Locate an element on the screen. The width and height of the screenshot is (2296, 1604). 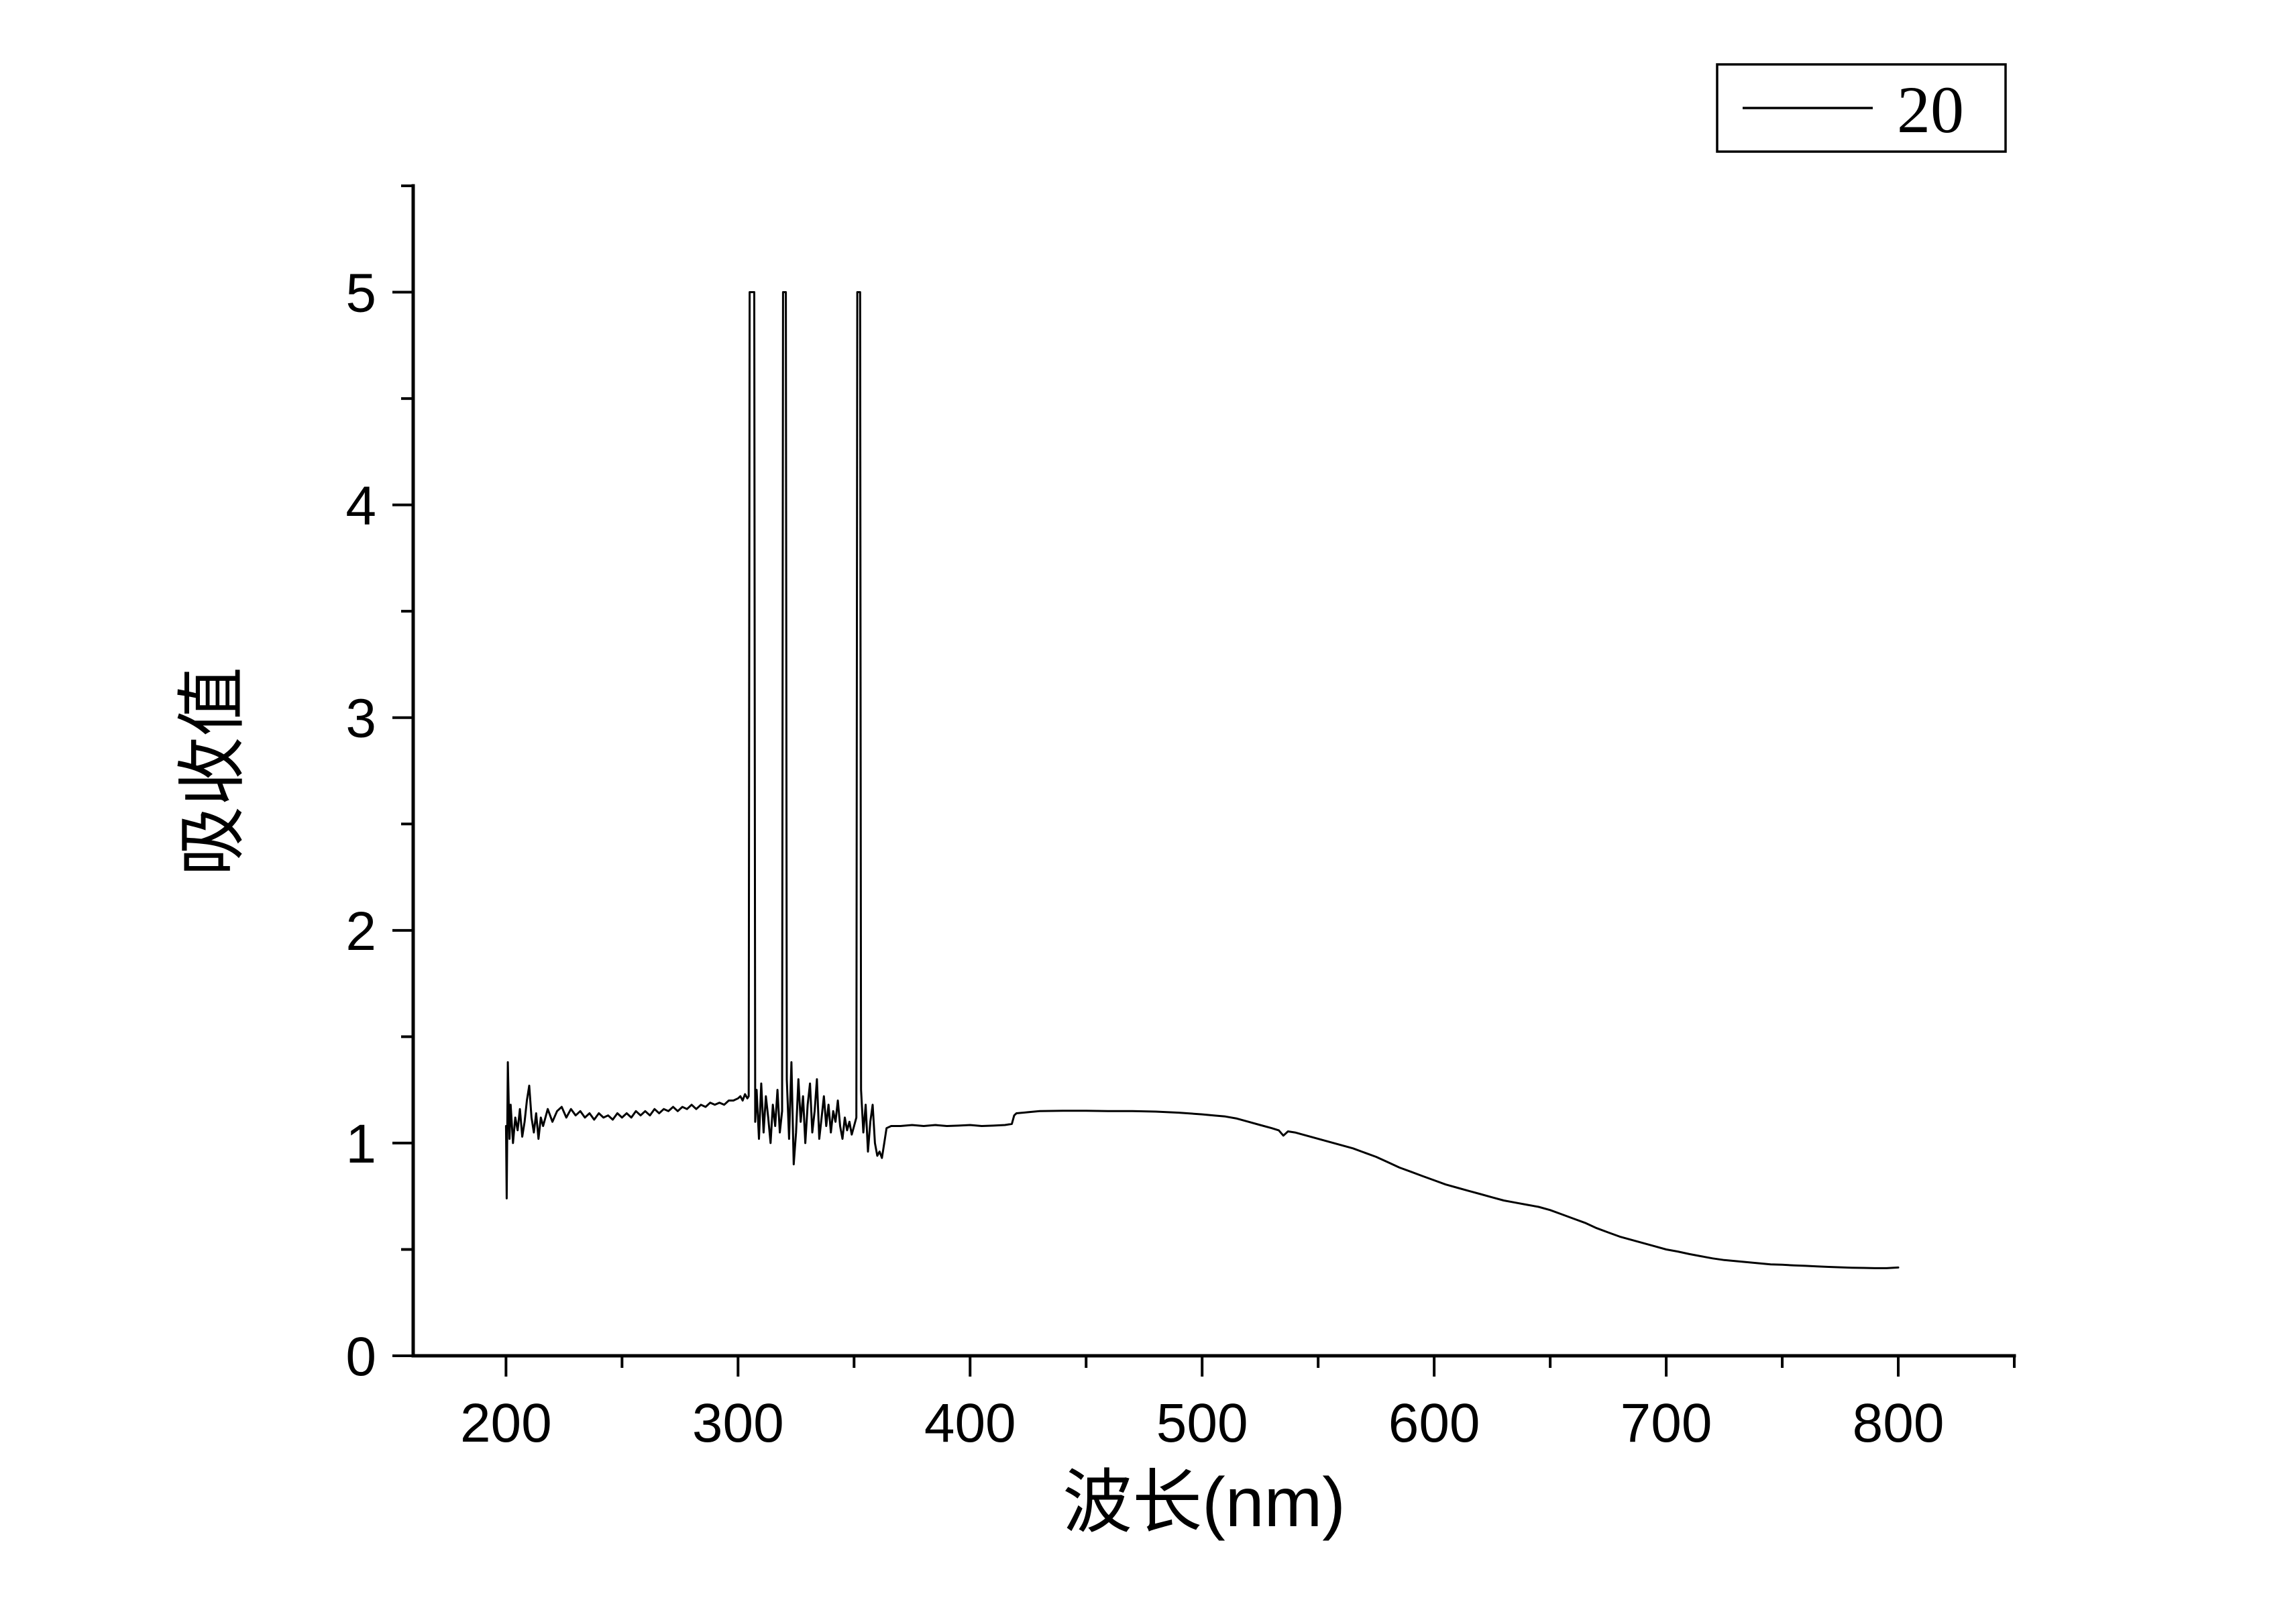
y-tick-label: 1 is located at coordinates (360, 1144).